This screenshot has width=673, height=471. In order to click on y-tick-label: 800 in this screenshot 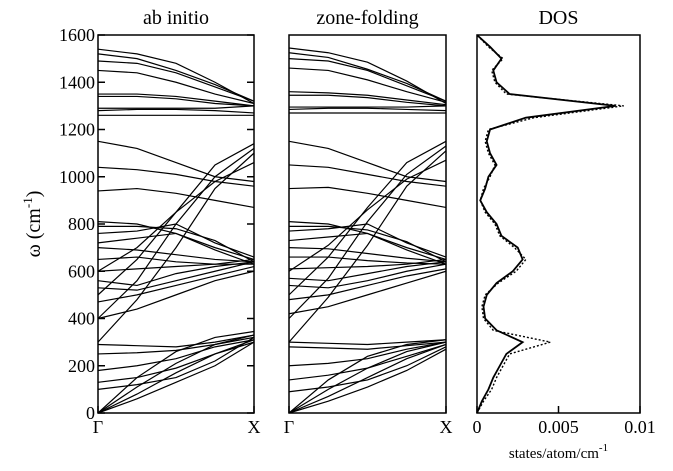, I will do `click(81, 224)`.